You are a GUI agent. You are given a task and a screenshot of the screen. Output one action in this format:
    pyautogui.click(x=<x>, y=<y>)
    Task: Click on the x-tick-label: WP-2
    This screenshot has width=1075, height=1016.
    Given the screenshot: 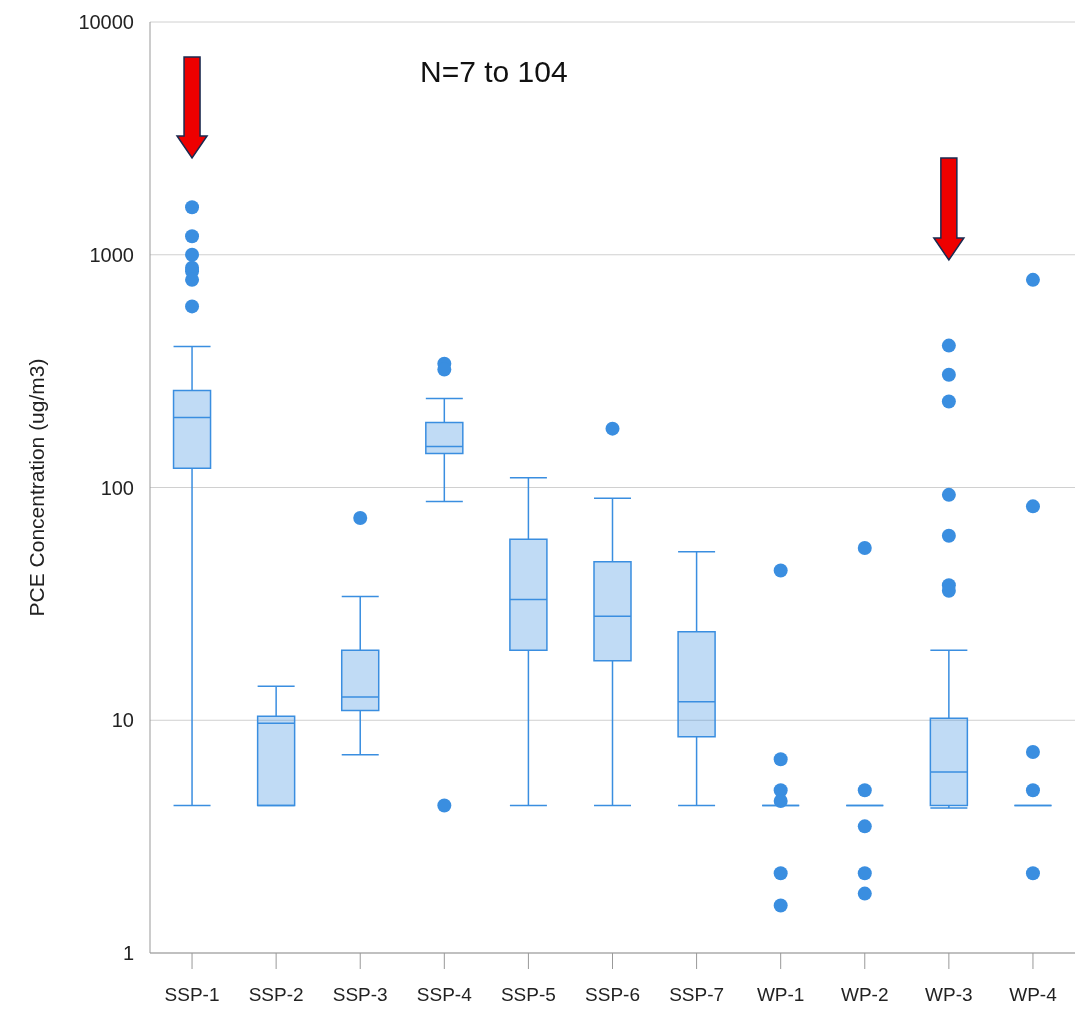 What is the action you would take?
    pyautogui.click(x=865, y=994)
    